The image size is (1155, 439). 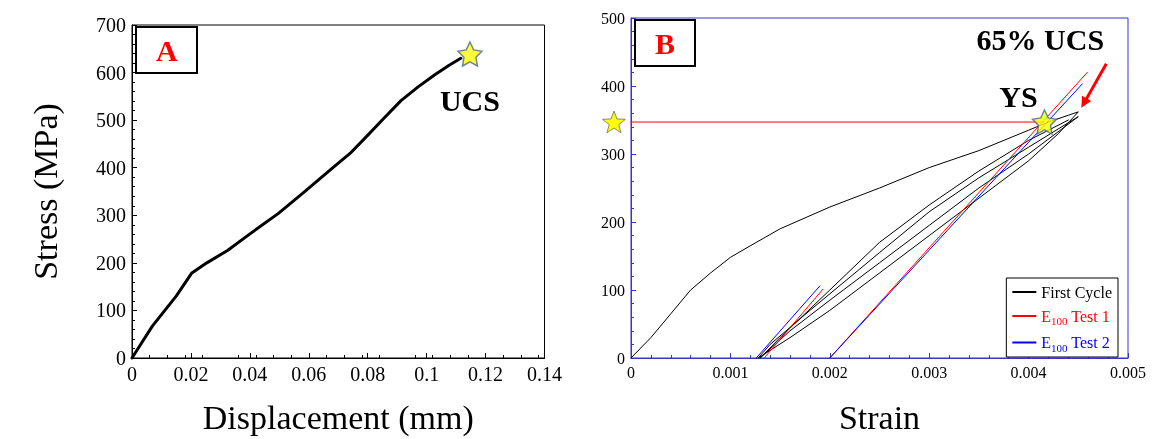 I want to click on x-tick-label: 0.14, so click(x=544, y=374).